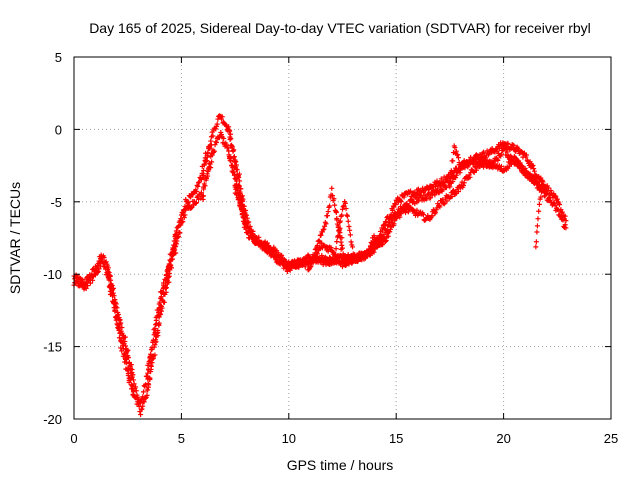 The height and width of the screenshot is (480, 640). What do you see at coordinates (15, 238) in the screenshot?
I see `y-axis-label: SDTVAR / TECUs` at bounding box center [15, 238].